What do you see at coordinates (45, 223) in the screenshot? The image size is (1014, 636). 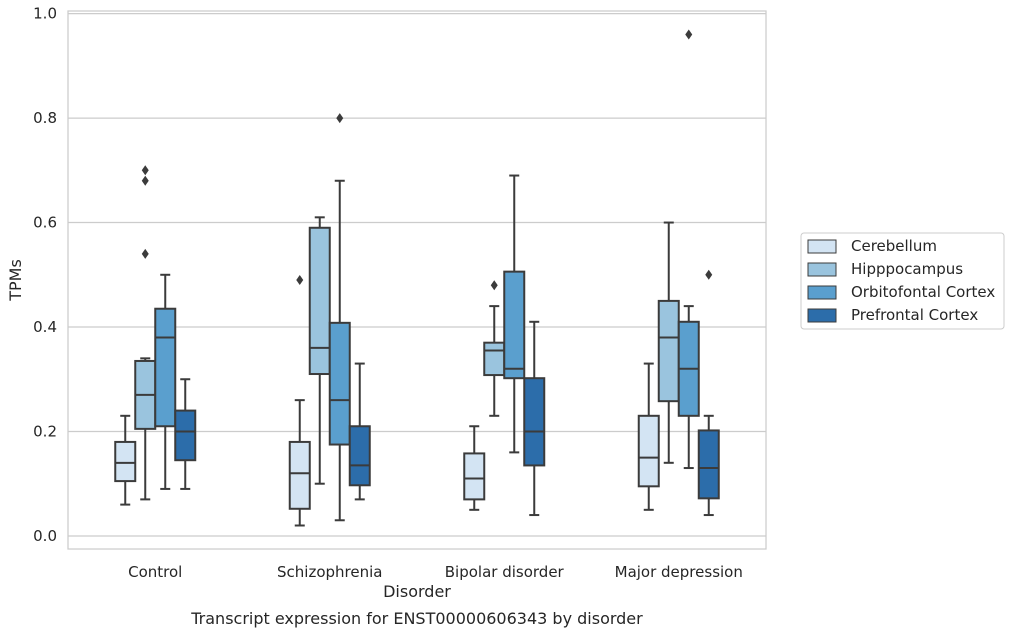 I see `y-tick-label: 0.6` at bounding box center [45, 223].